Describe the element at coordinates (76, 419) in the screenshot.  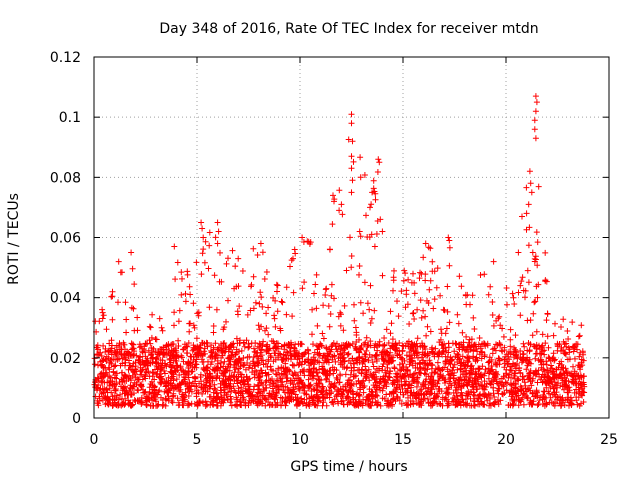
I see `y-tick-label: 0` at that location.